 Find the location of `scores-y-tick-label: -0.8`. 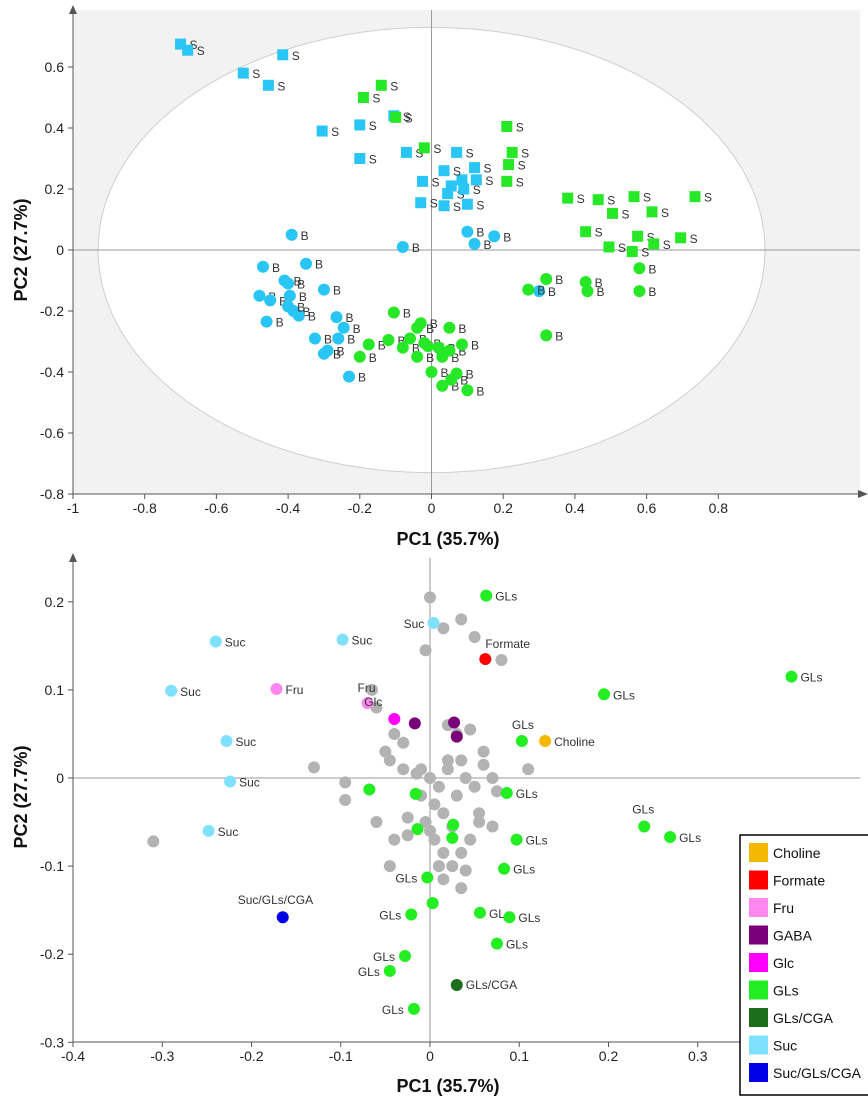

scores-y-tick-label: -0.8 is located at coordinates (52, 494).